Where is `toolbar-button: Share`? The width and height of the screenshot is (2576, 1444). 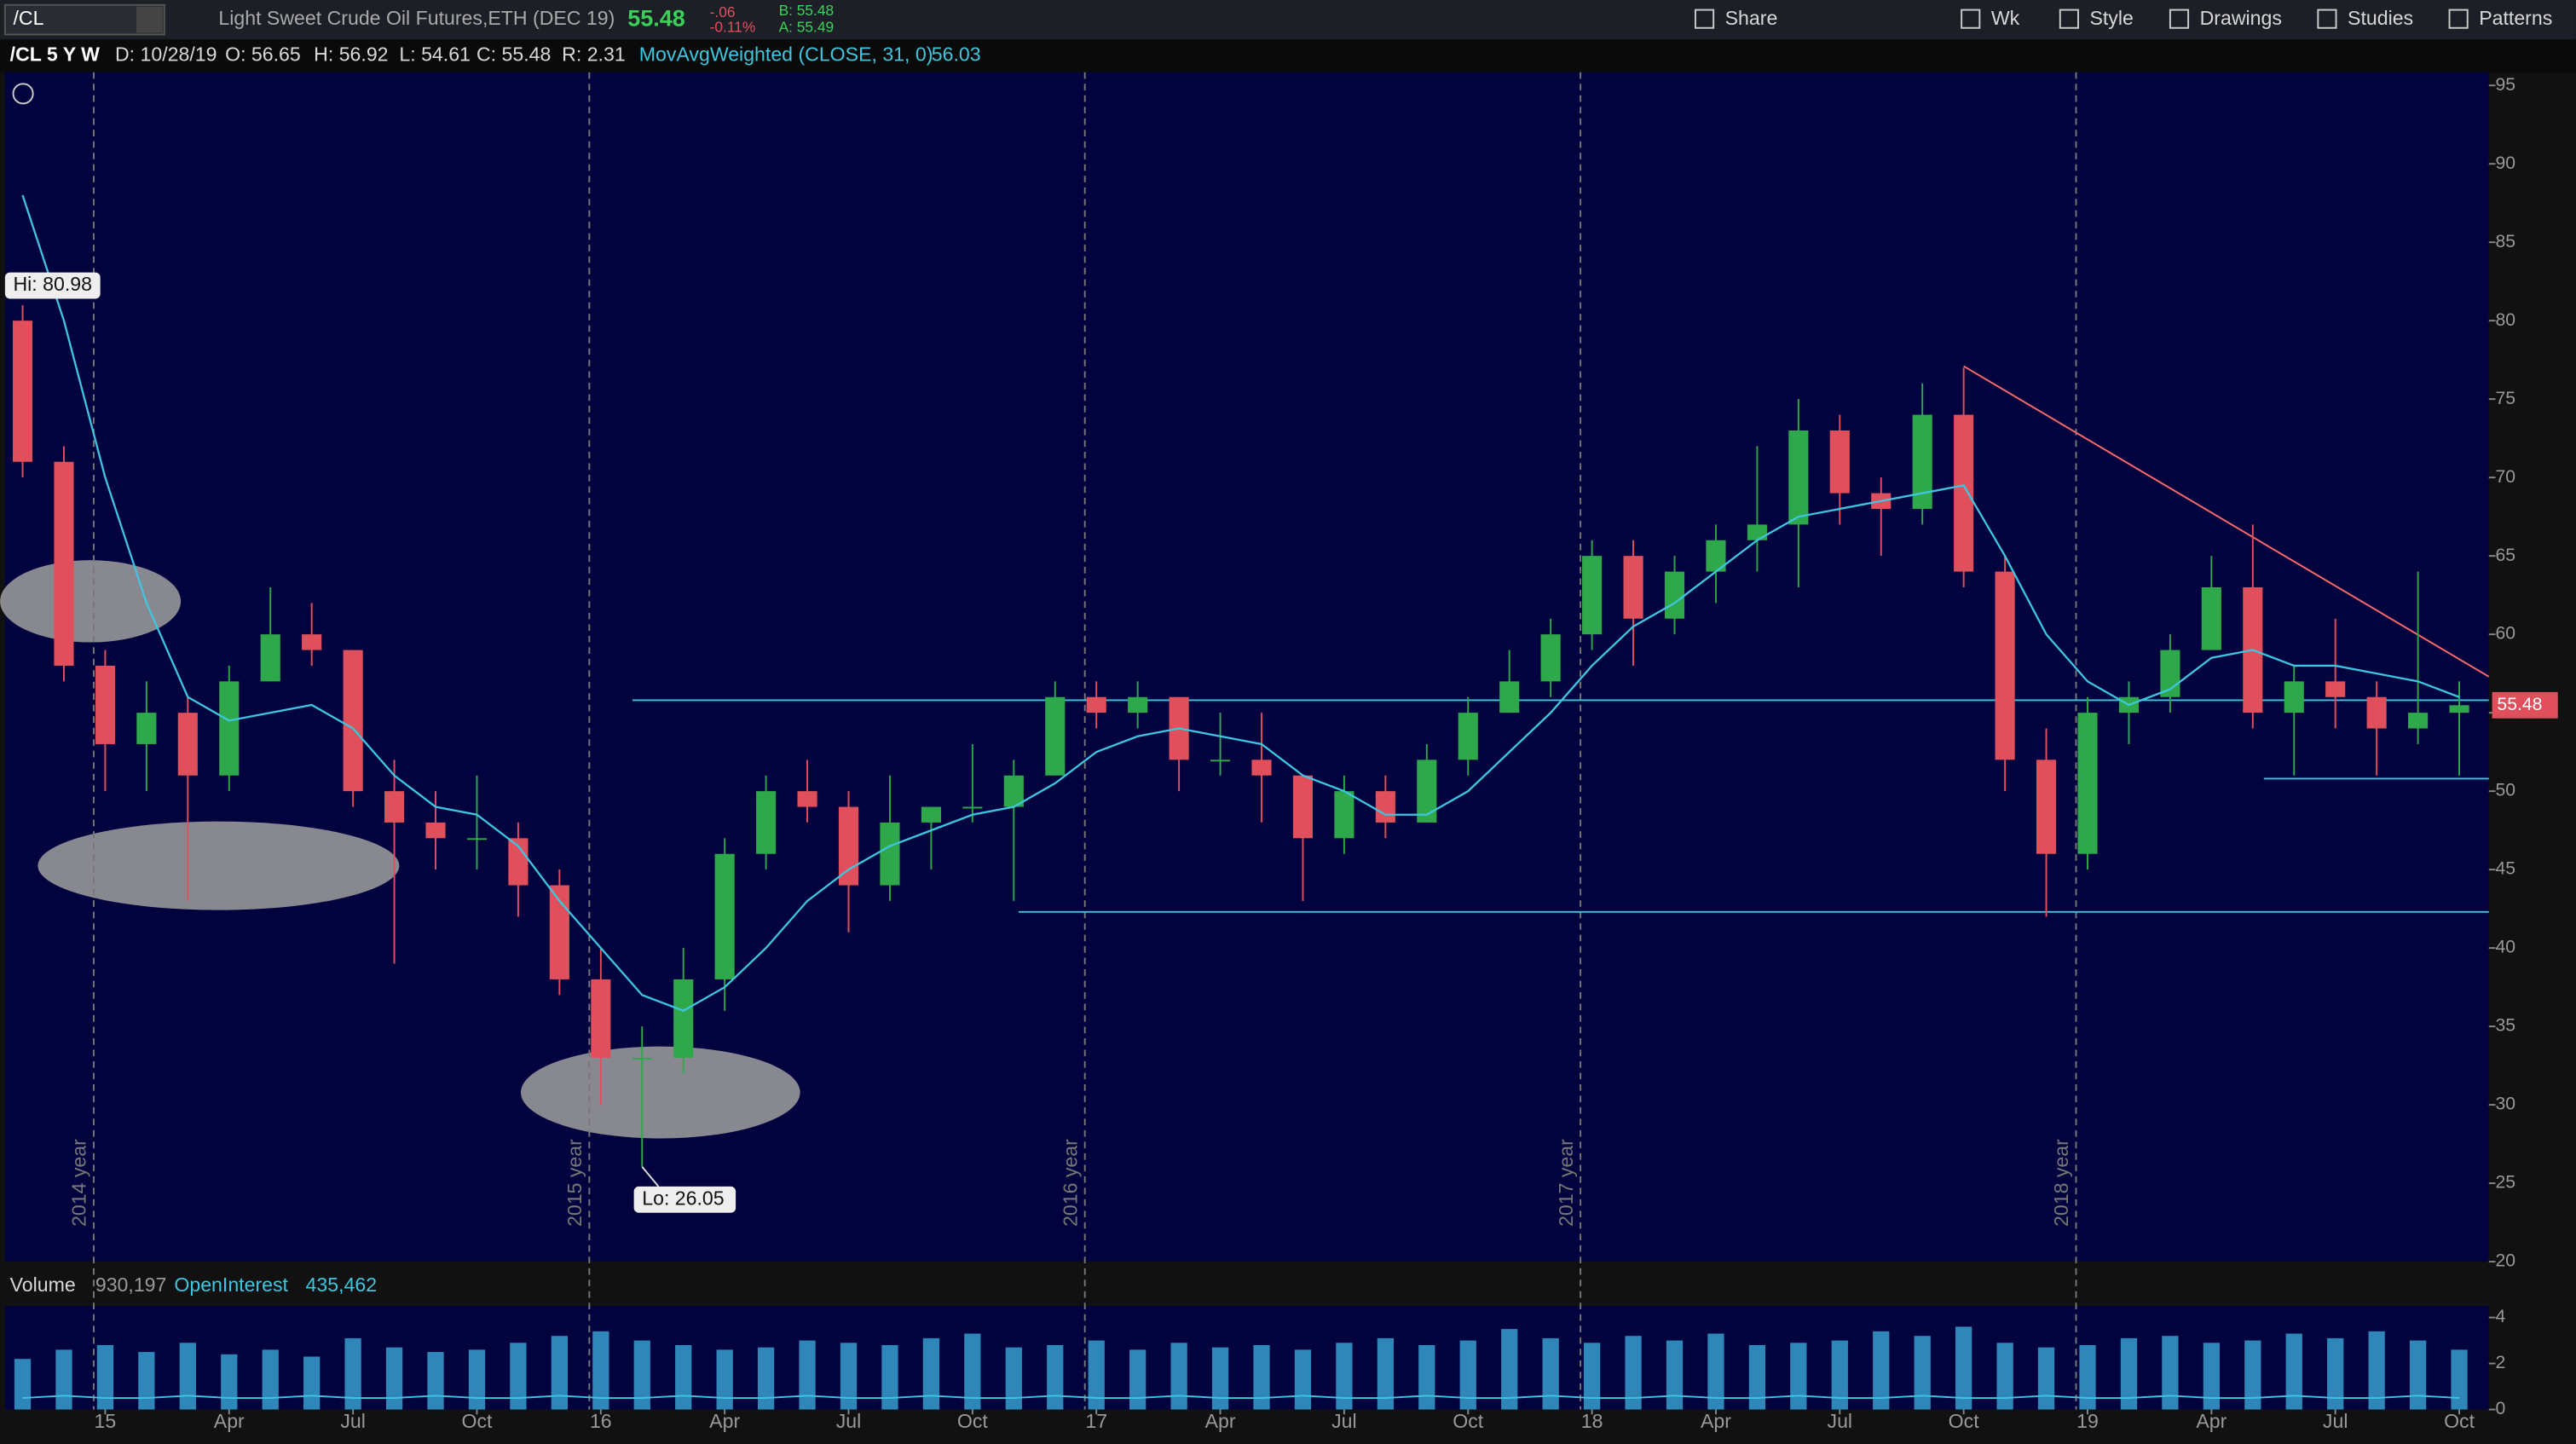
toolbar-button: Share is located at coordinates (1751, 18).